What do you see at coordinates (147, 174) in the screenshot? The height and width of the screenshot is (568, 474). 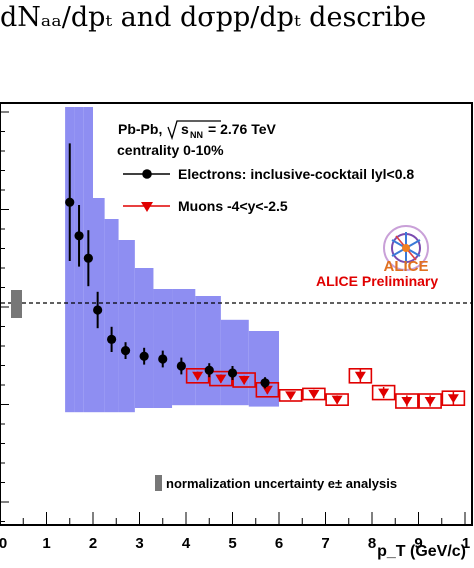 I see `legend-electron-marker` at bounding box center [147, 174].